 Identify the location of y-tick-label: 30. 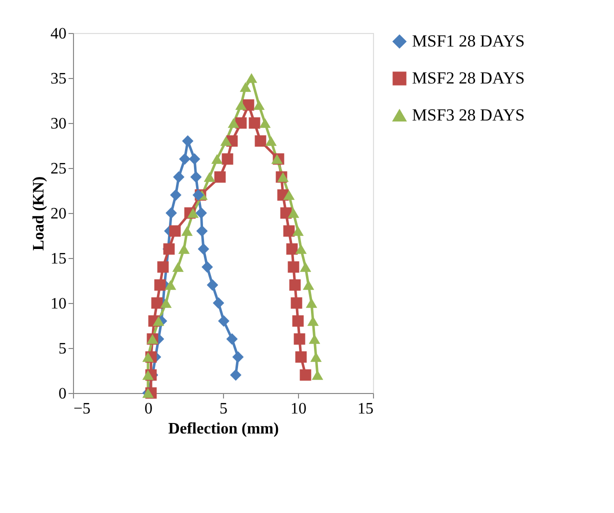
(58, 124).